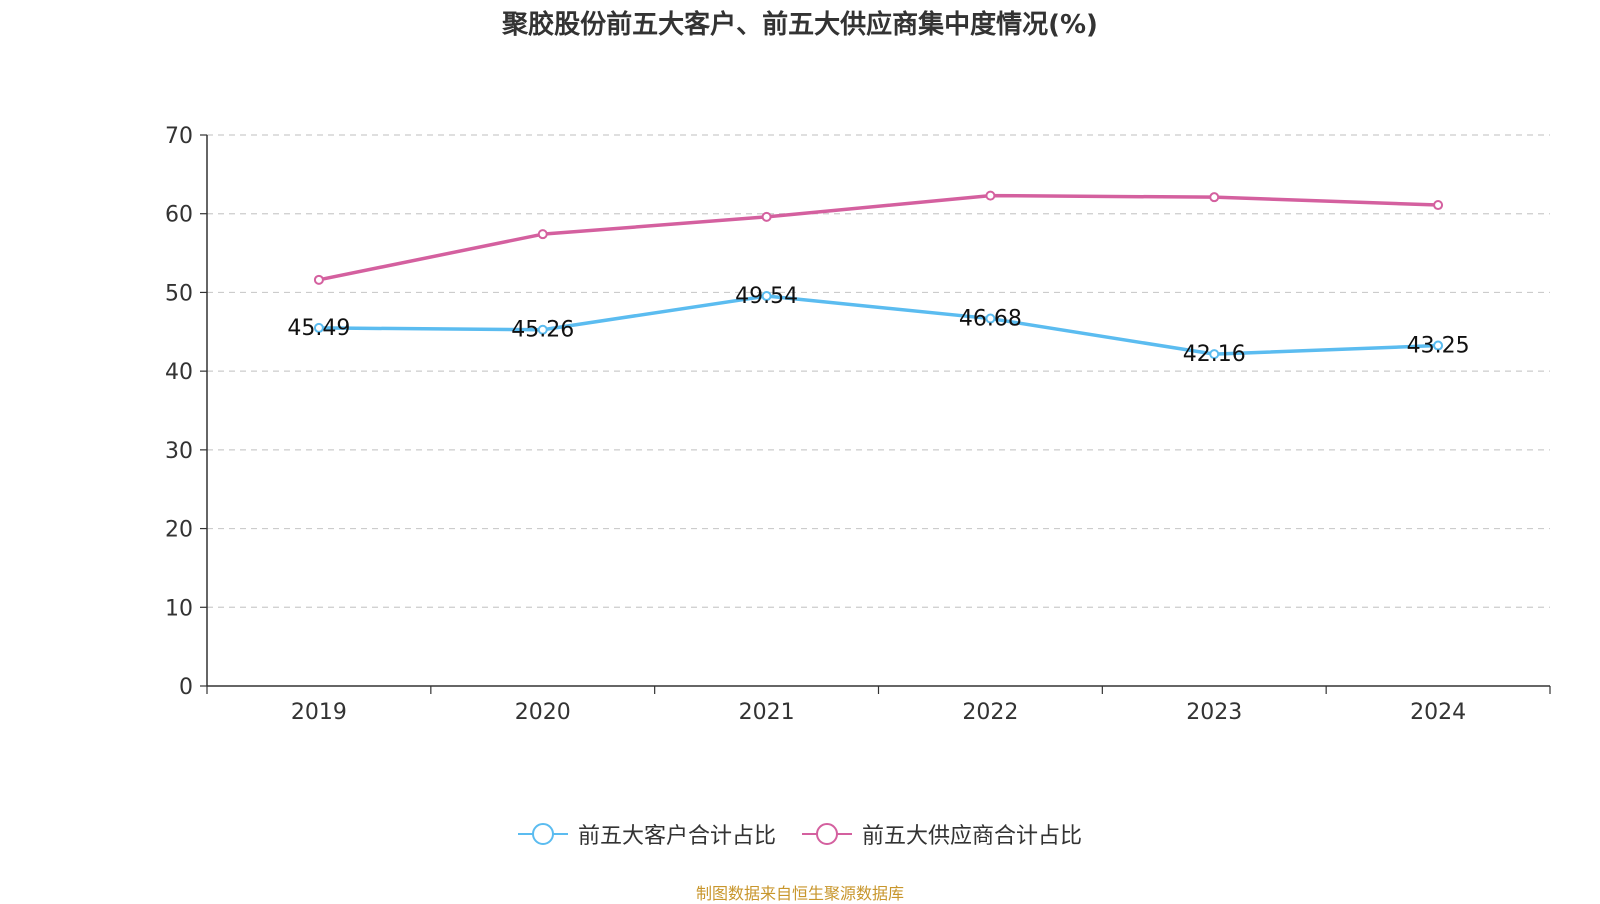 This screenshot has width=1600, height=904. Describe the element at coordinates (972, 836) in the screenshot. I see `legend-label-suppliers: 前五大供应商合计占比` at that location.